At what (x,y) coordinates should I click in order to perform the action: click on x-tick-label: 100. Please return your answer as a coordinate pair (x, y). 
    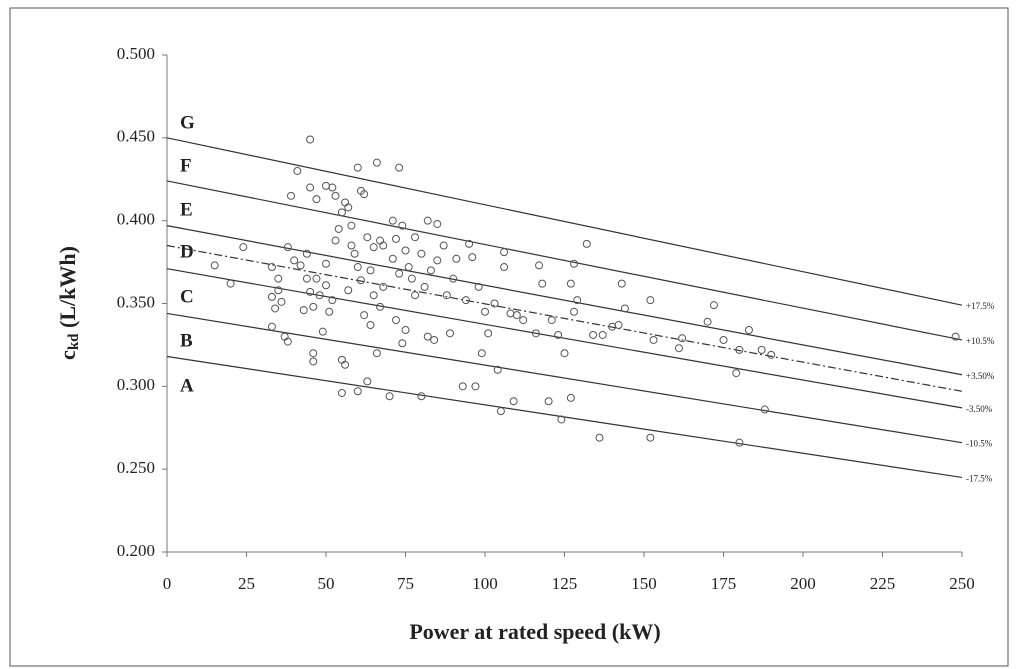
    Looking at the image, I should click on (485, 583).